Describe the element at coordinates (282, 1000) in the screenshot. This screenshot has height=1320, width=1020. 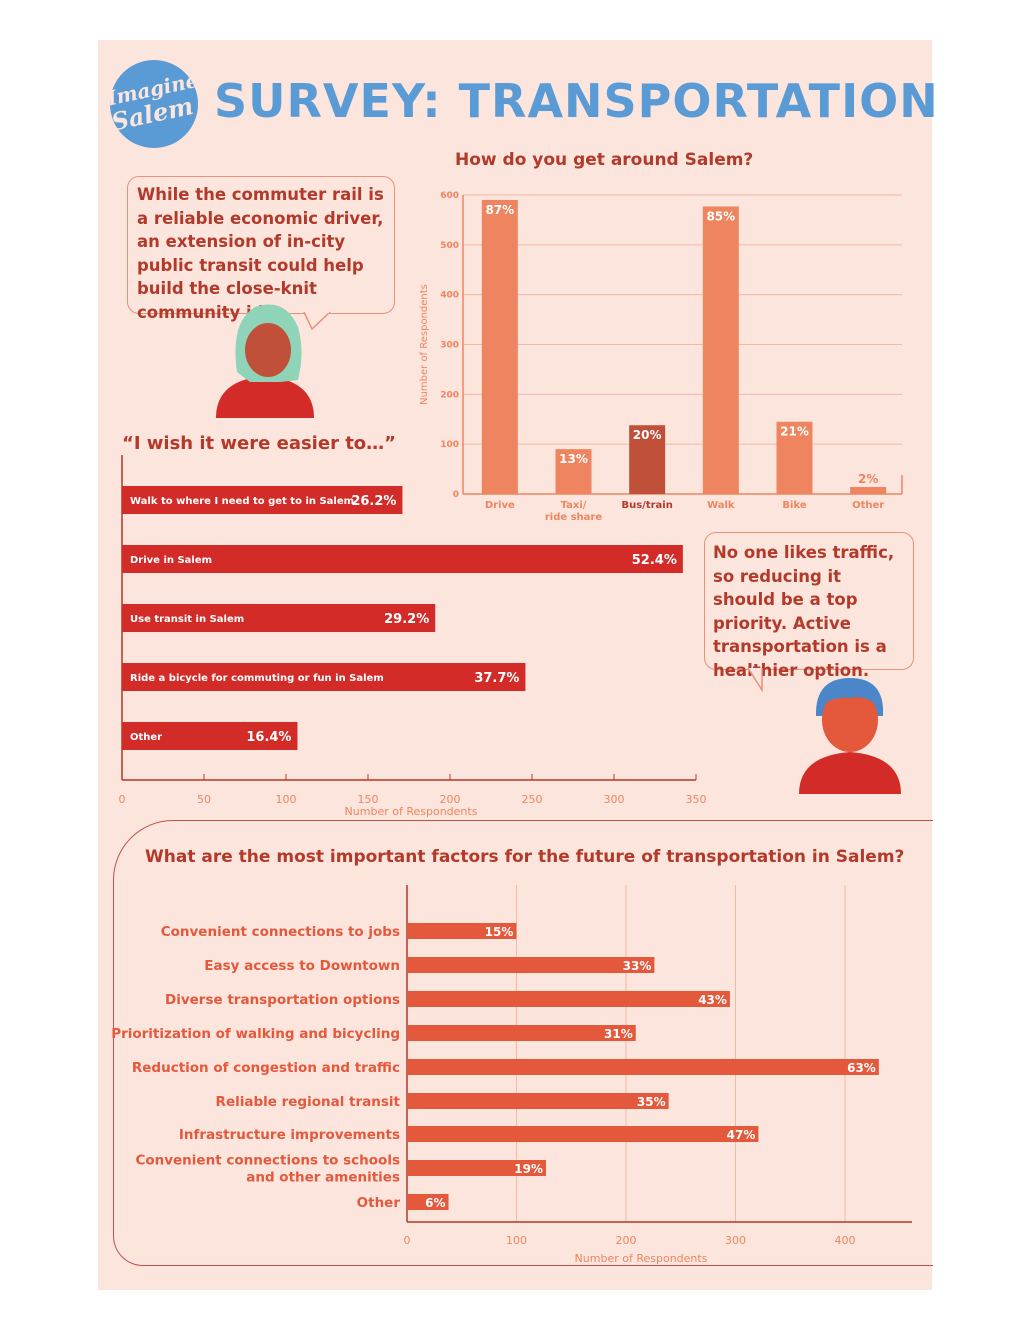
I see `category-label: Diverse transportation options` at that location.